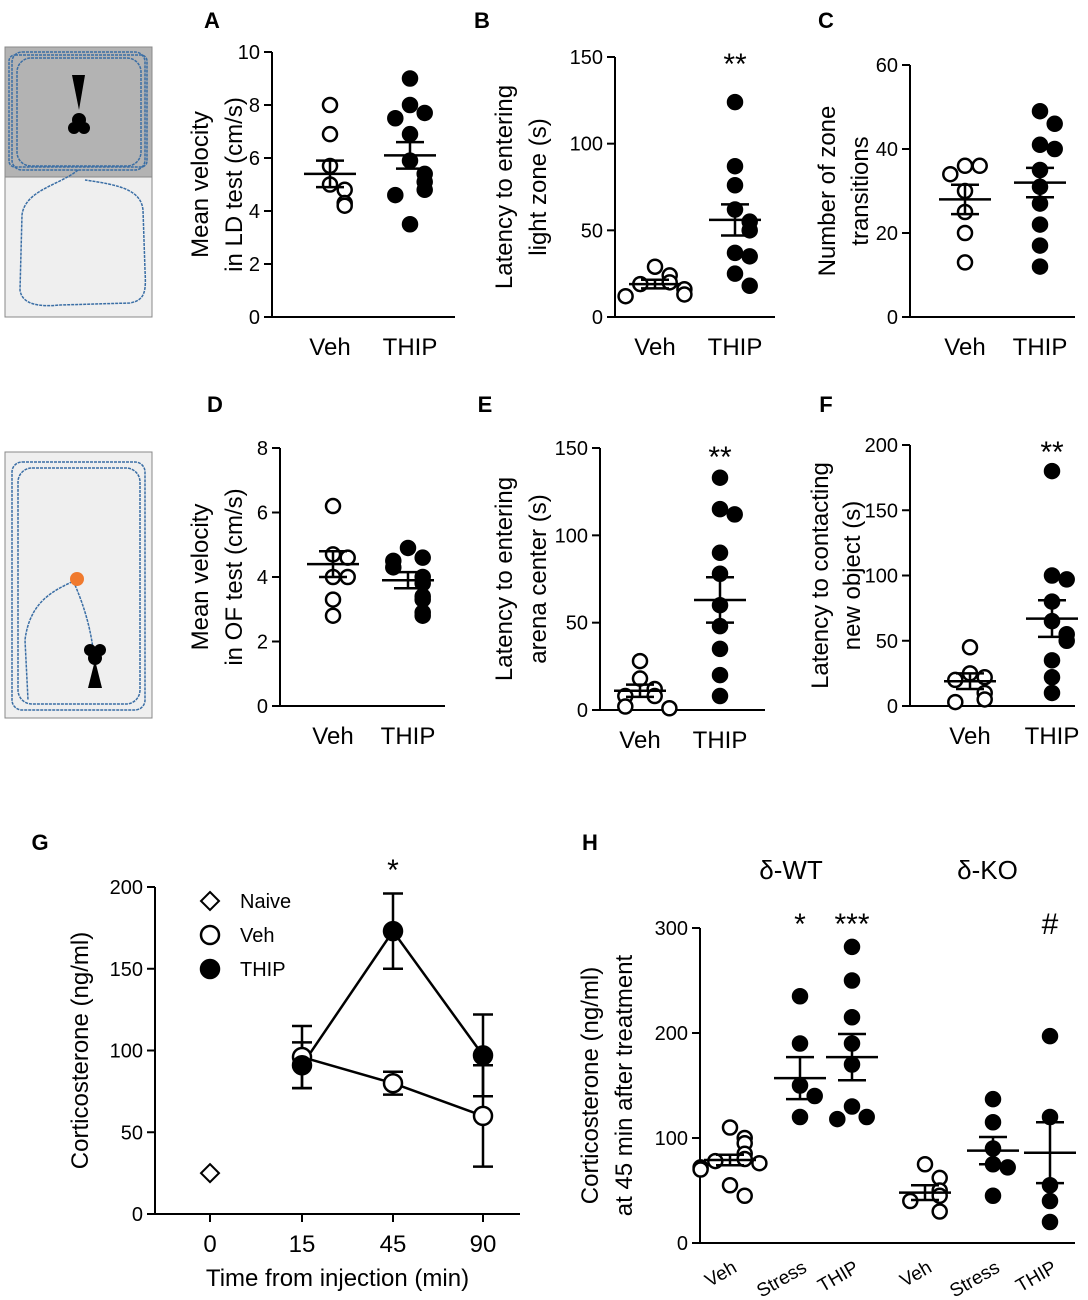  Describe the element at coordinates (212, 20) in the screenshot. I see `panel-letter: A` at that location.